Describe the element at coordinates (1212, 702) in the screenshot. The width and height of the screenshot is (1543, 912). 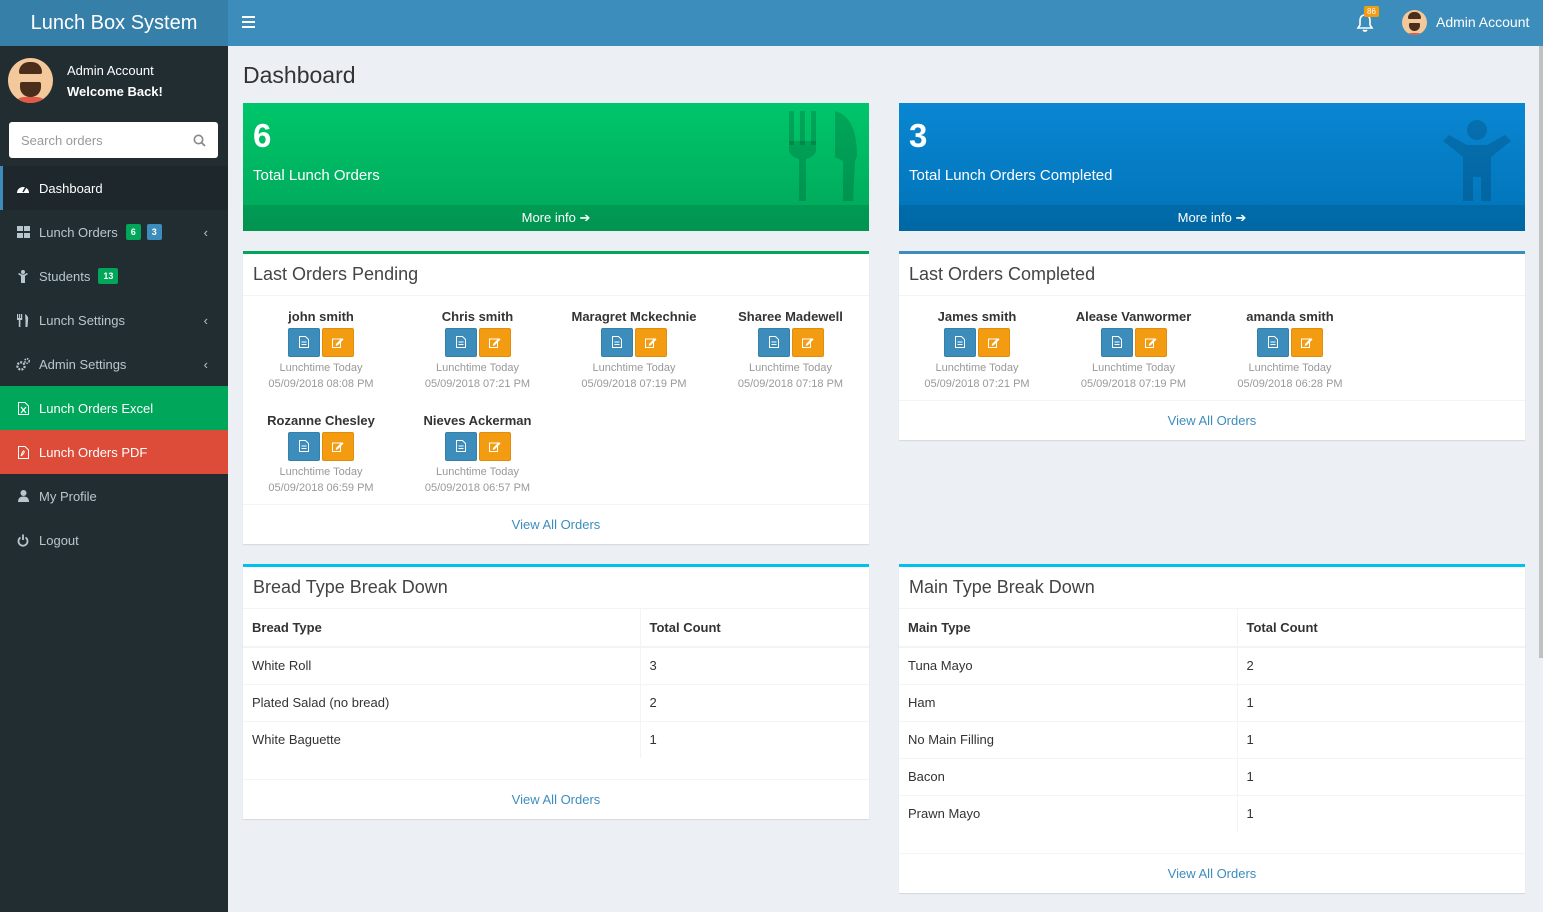
I see `table-row: Ham 1` at that location.